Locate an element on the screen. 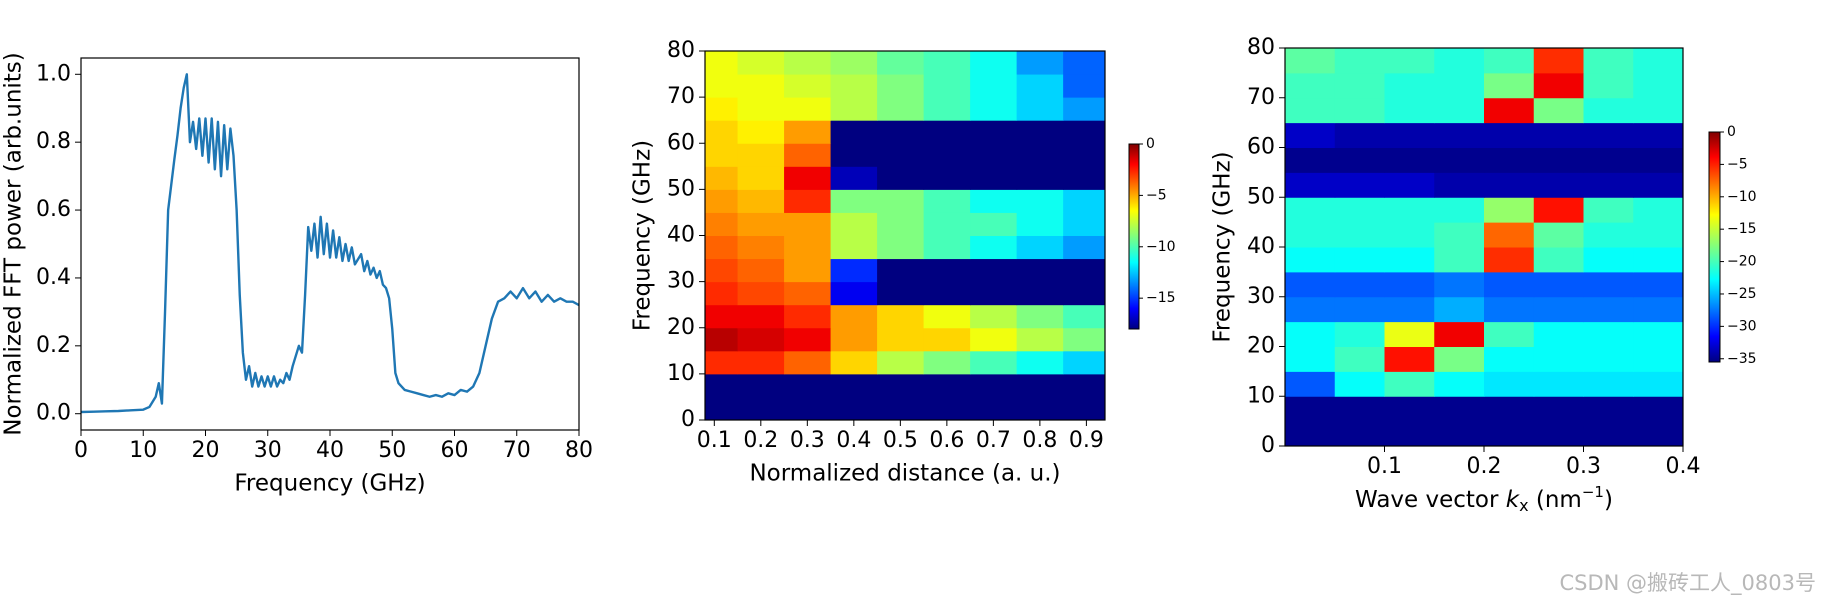 The width and height of the screenshot is (1822, 604). y-tick-label: 0.6 is located at coordinates (53, 209).